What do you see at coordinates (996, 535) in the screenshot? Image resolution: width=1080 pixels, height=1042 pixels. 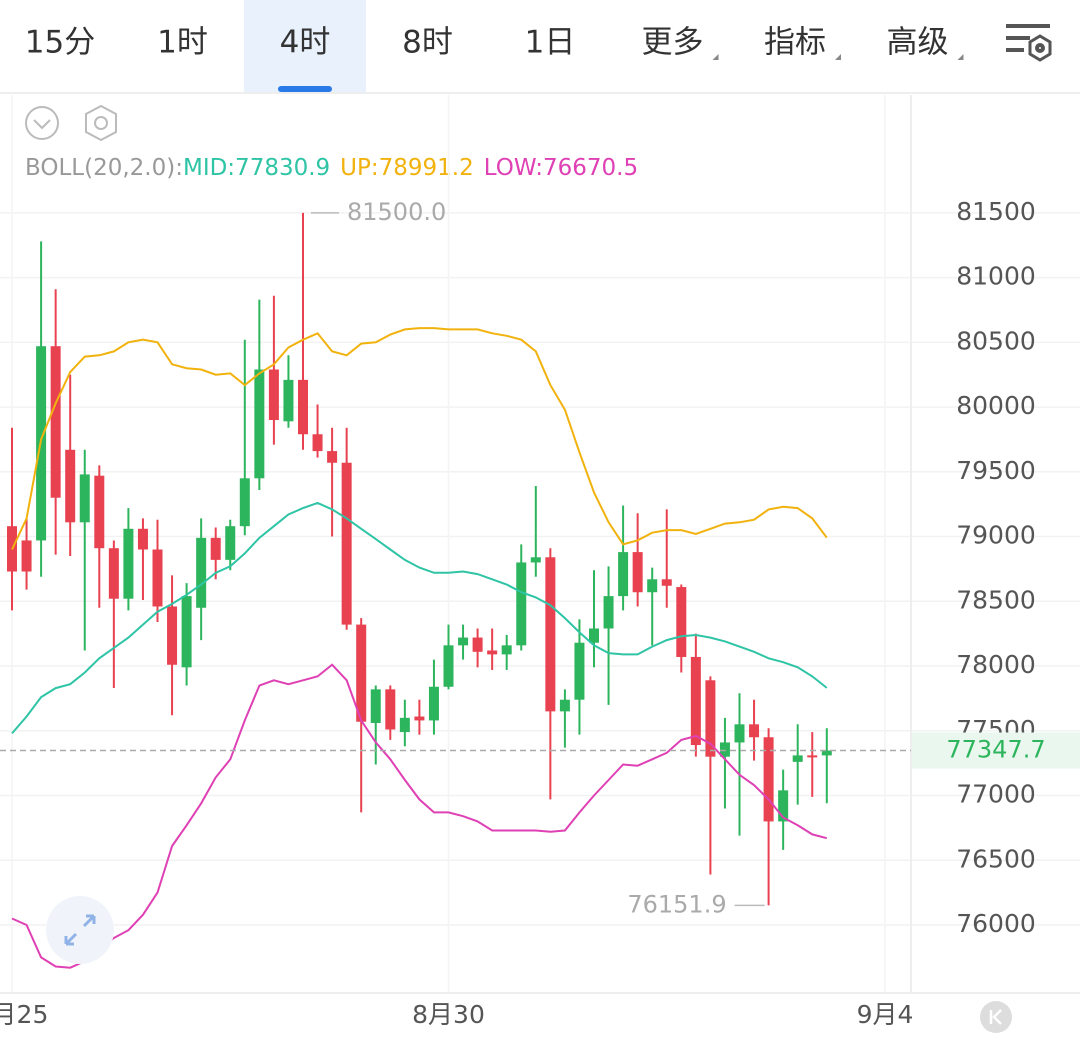 I see `y-tick-label: 79000` at bounding box center [996, 535].